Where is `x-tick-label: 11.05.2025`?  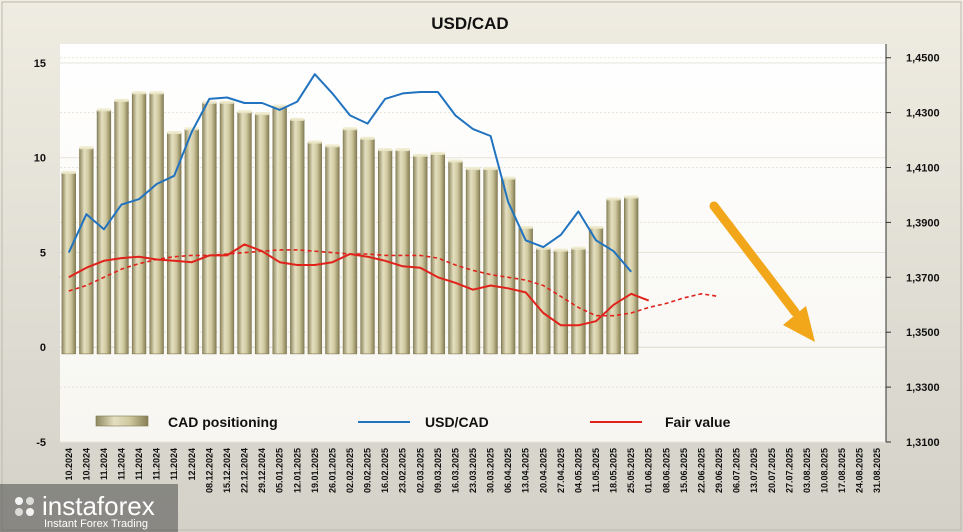
x-tick-label: 11.05.2025 is located at coordinates (596, 470).